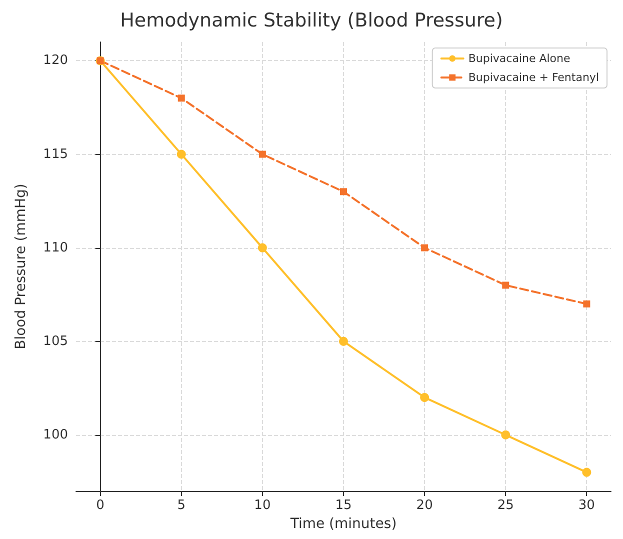 The height and width of the screenshot is (539, 623). What do you see at coordinates (55, 154) in the screenshot?
I see `y-tick-label: 115` at bounding box center [55, 154].